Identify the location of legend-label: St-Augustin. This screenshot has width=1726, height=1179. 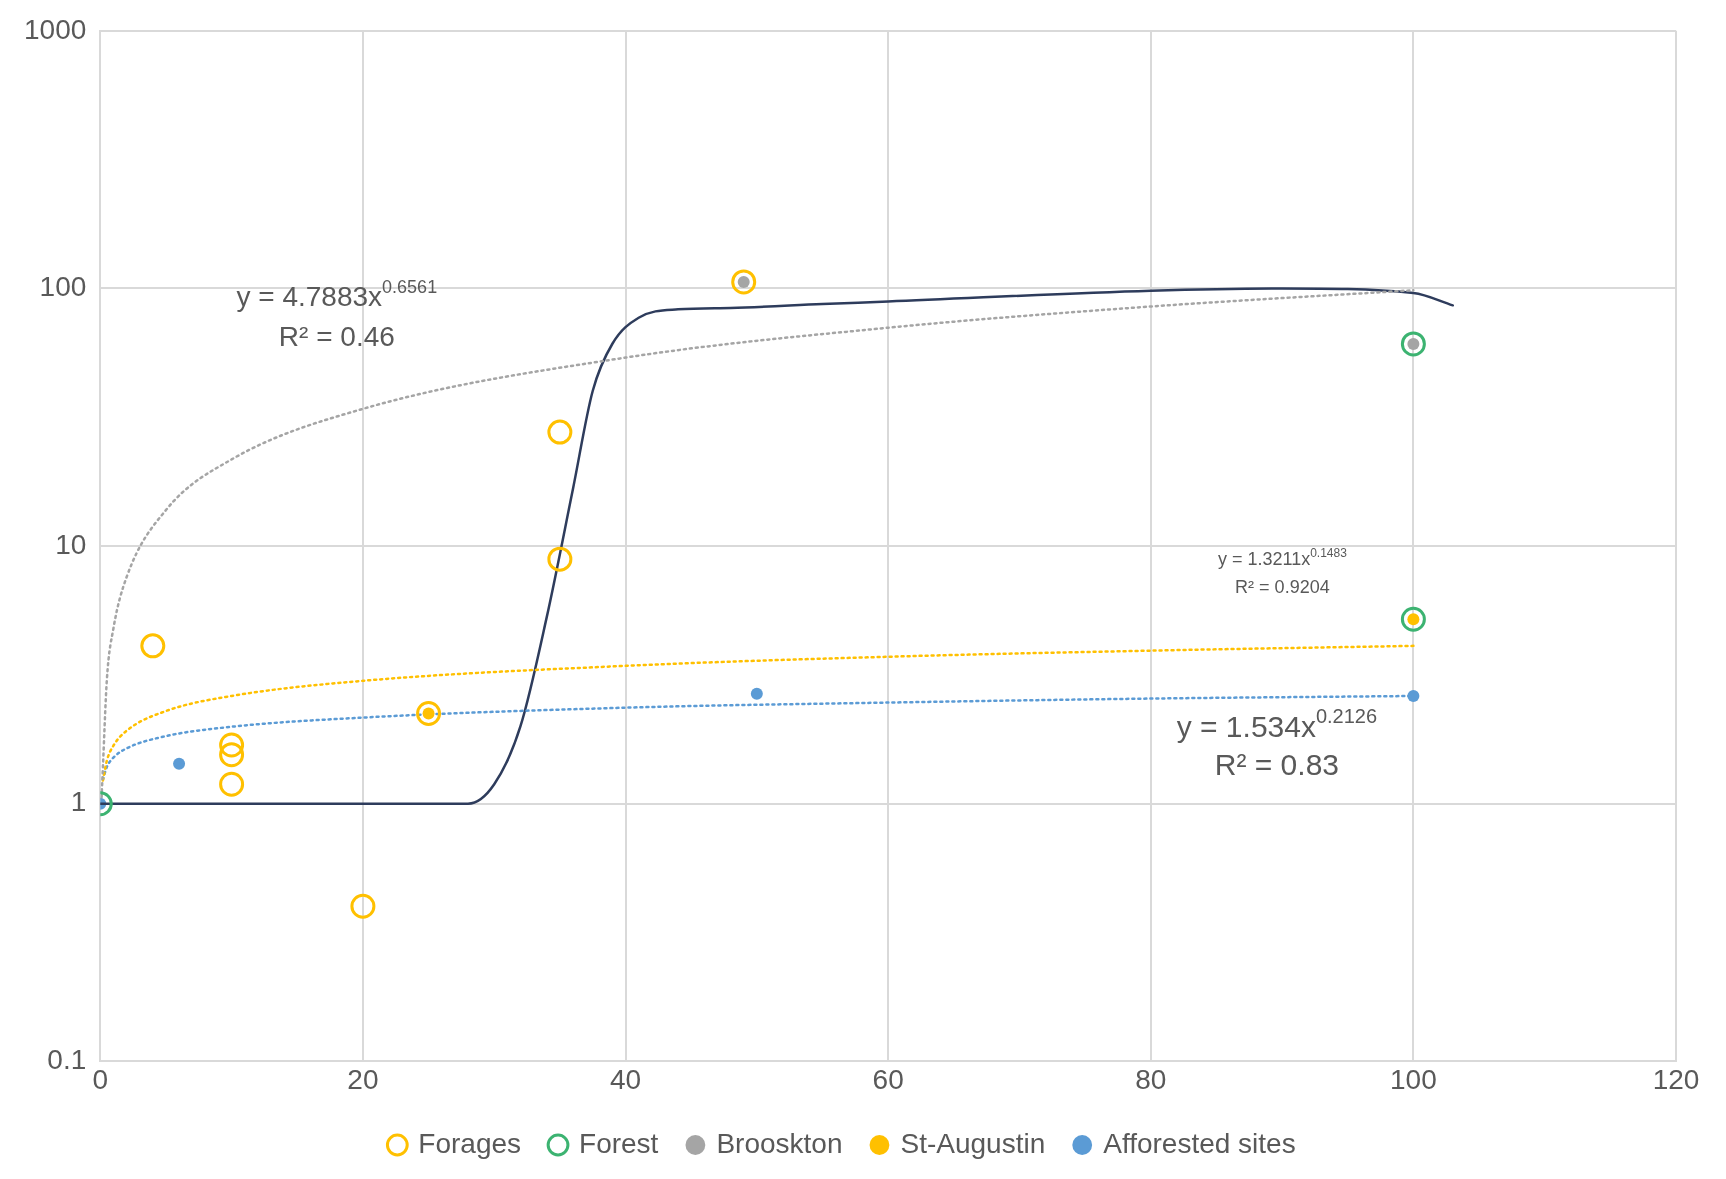
(973, 1143).